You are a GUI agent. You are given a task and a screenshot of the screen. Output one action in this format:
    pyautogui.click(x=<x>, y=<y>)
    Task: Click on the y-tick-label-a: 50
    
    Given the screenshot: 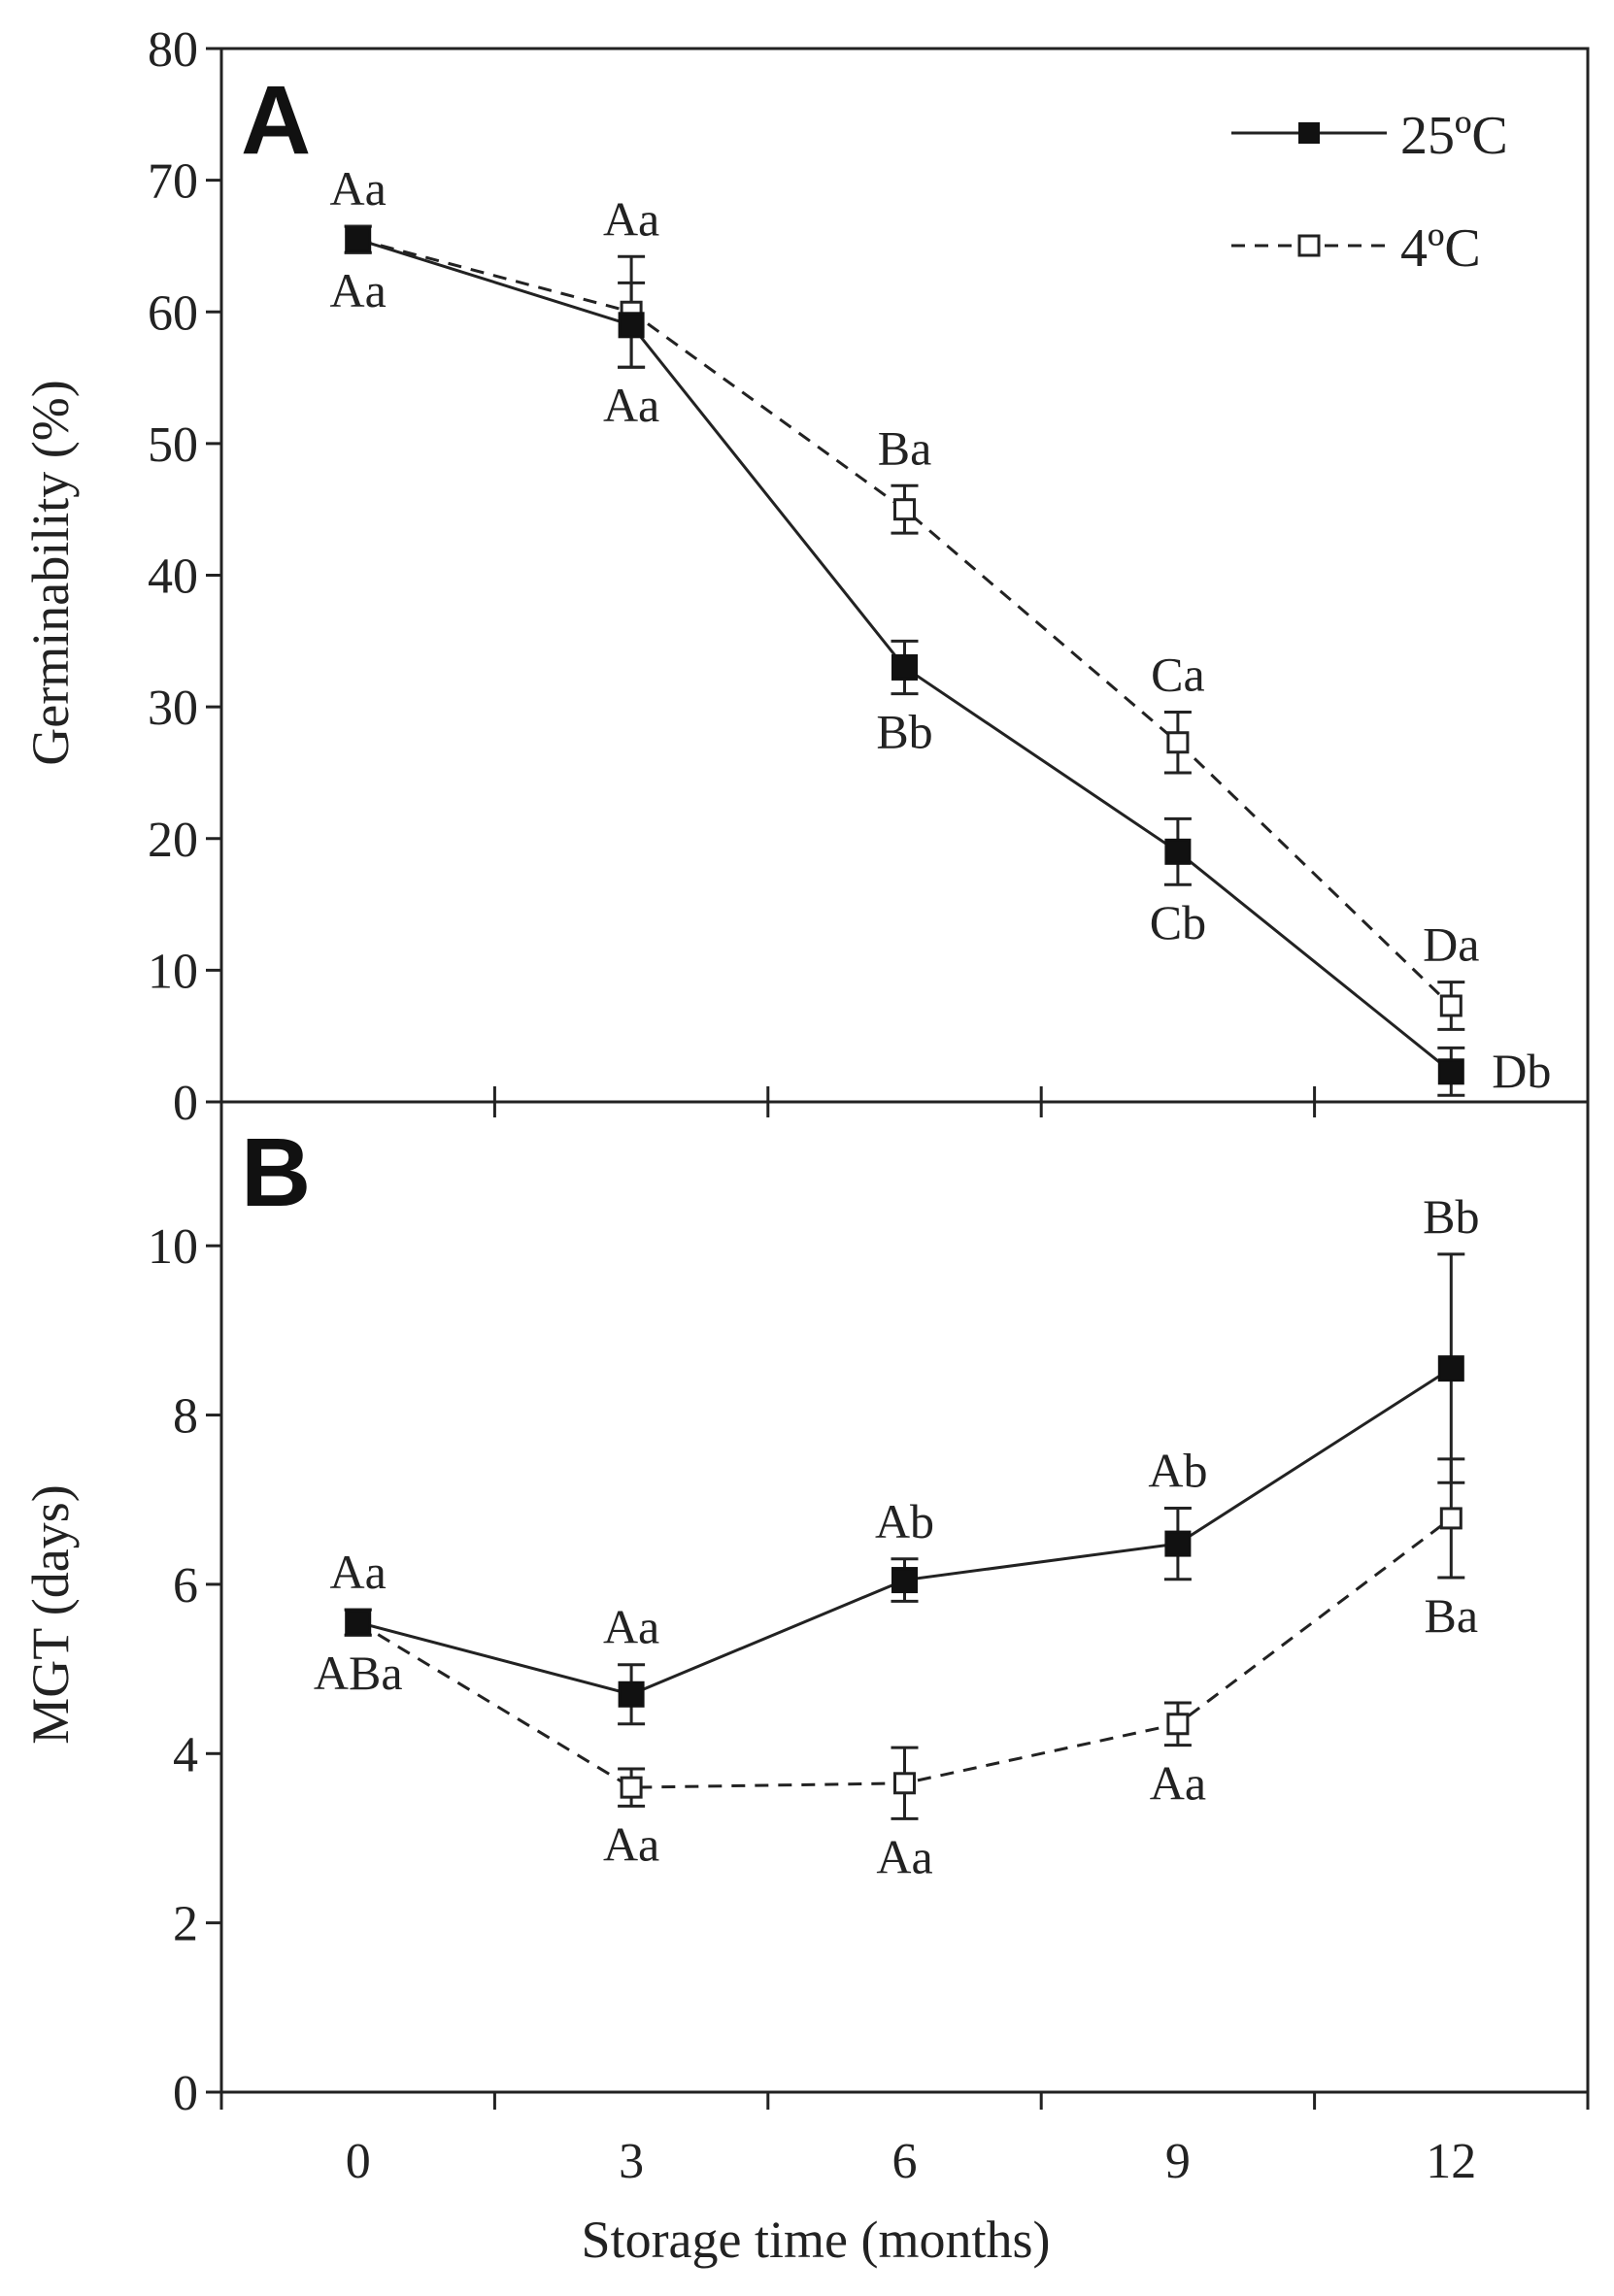 What is the action you would take?
    pyautogui.click(x=173, y=445)
    